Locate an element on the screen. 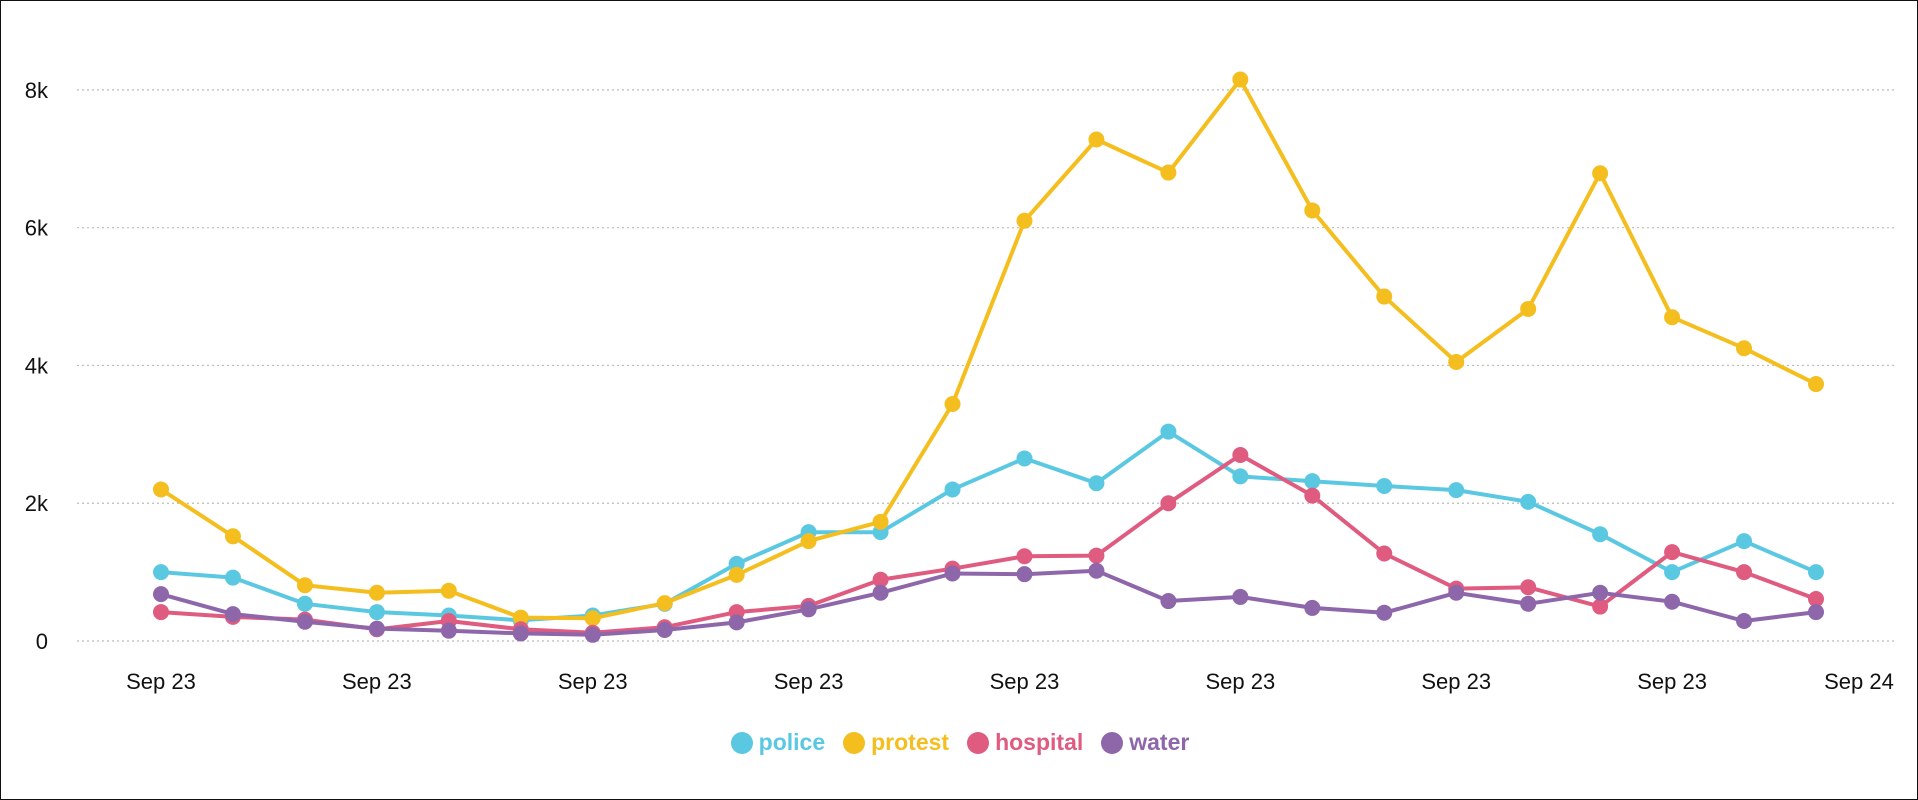 The width and height of the screenshot is (1918, 800). legend-dot-water is located at coordinates (1112, 742).